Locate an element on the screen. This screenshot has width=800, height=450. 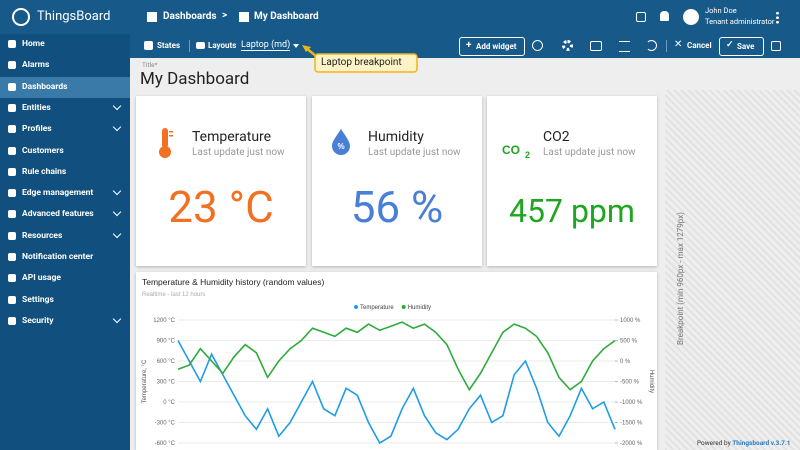
y-tick-label: 0 °C is located at coordinates (169, 403).